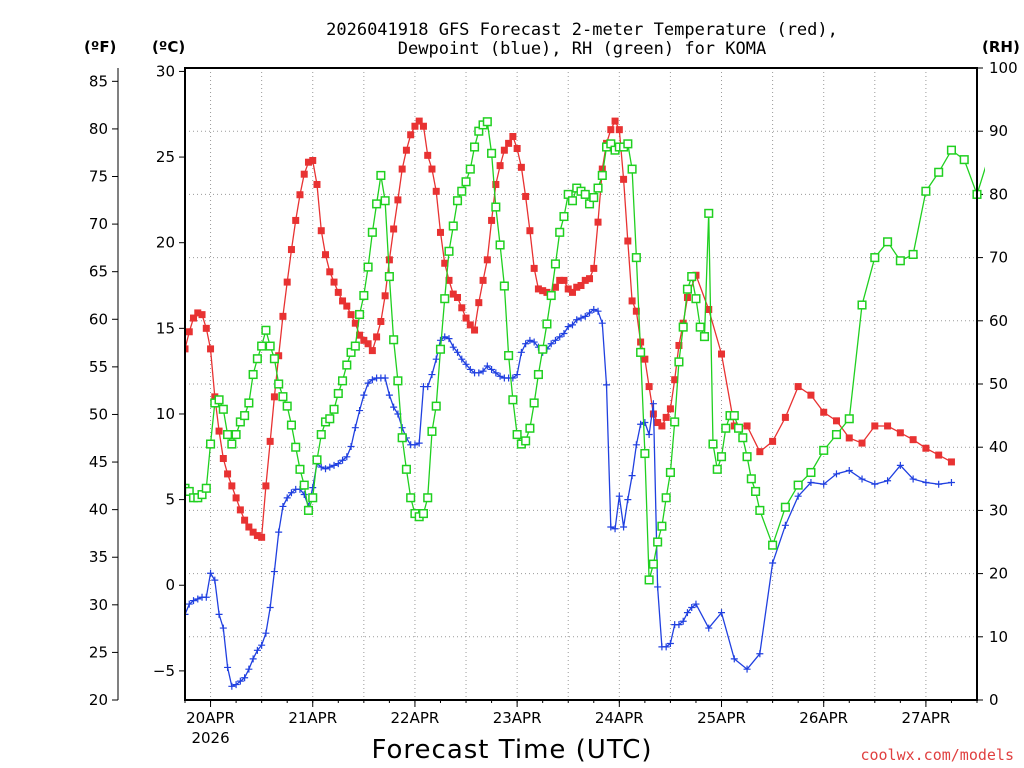 The height and width of the screenshot is (768, 1024). What do you see at coordinates (998, 510) in the screenshot?
I see `rh-tick-label: 30` at bounding box center [998, 510].